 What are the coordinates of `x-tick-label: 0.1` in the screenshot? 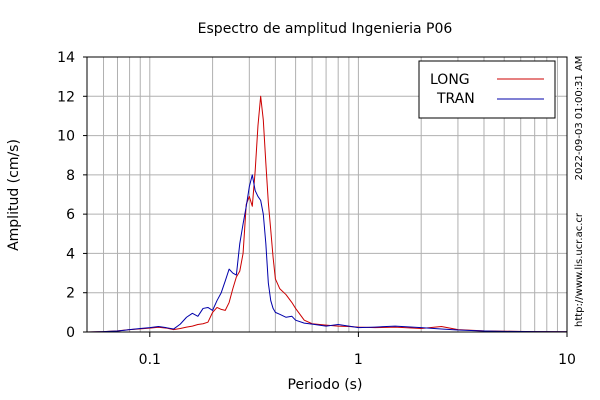 It's located at (150, 360).